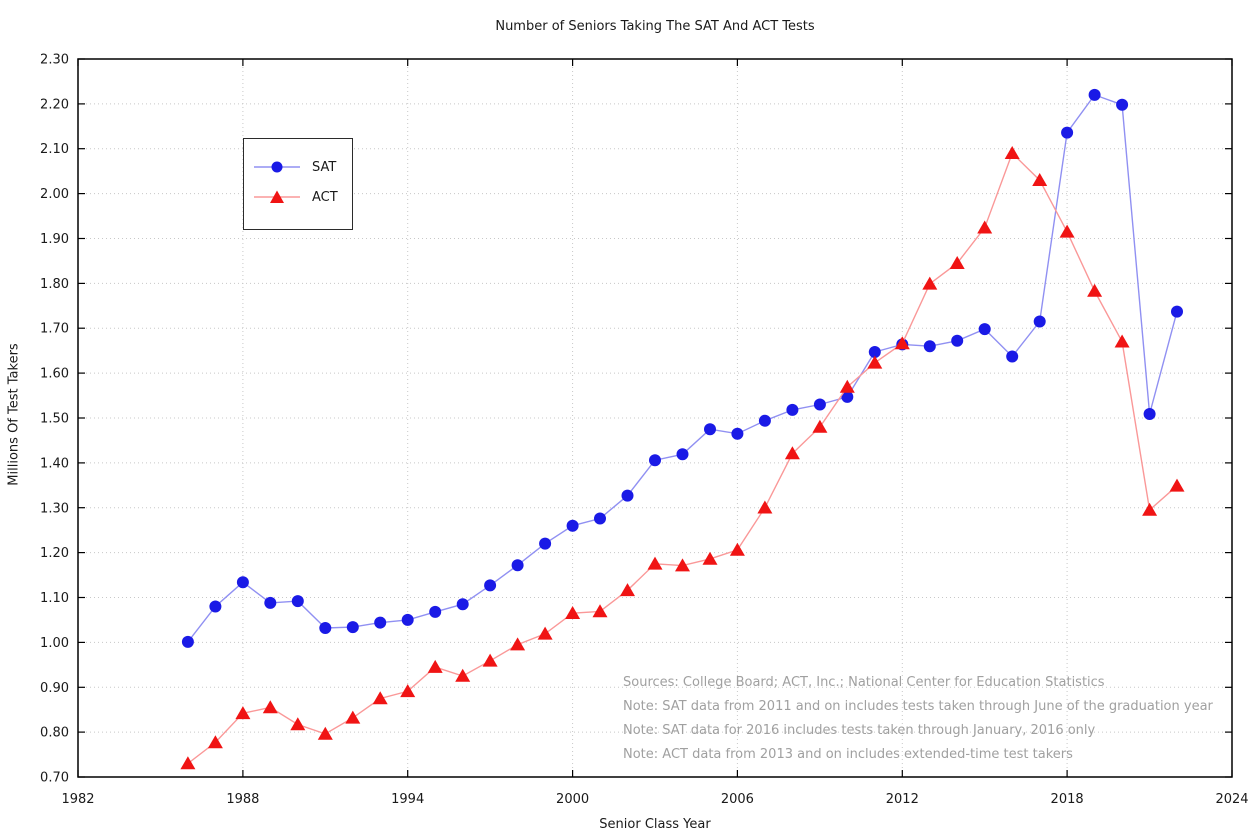  Describe the element at coordinates (324, 167) in the screenshot. I see `legend-label-sat: SAT` at that location.